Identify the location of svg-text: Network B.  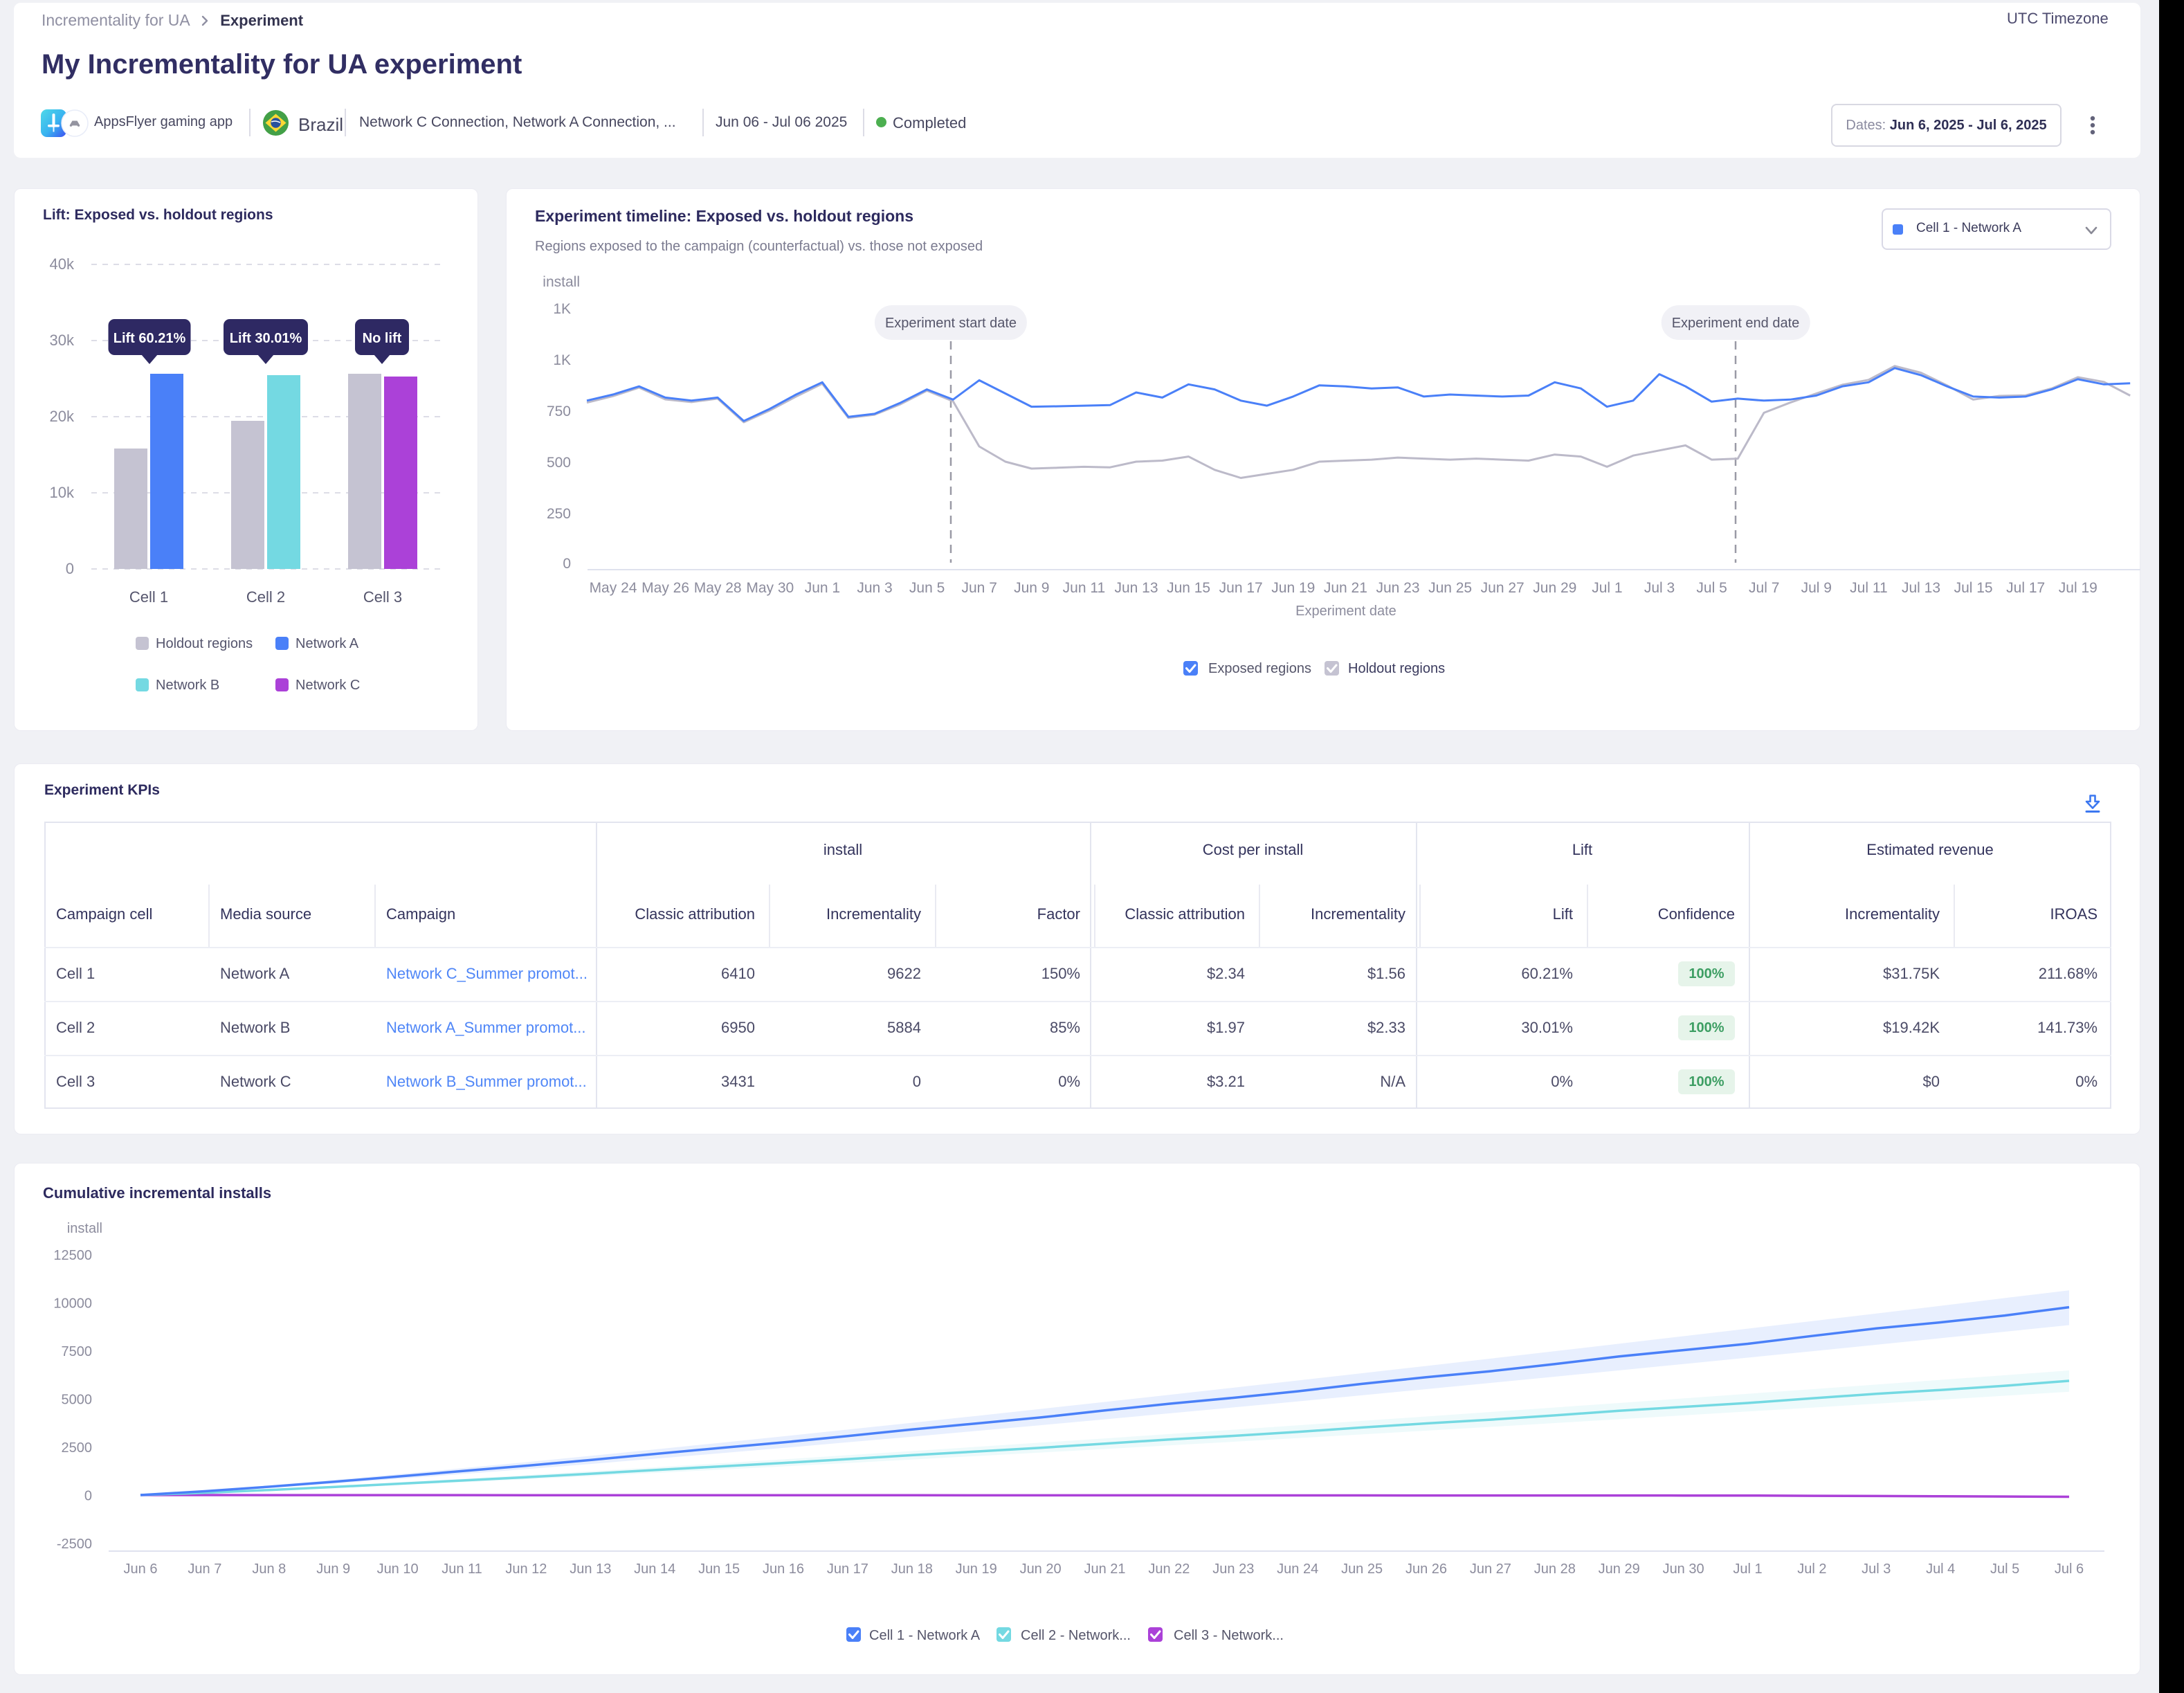
(188, 685).